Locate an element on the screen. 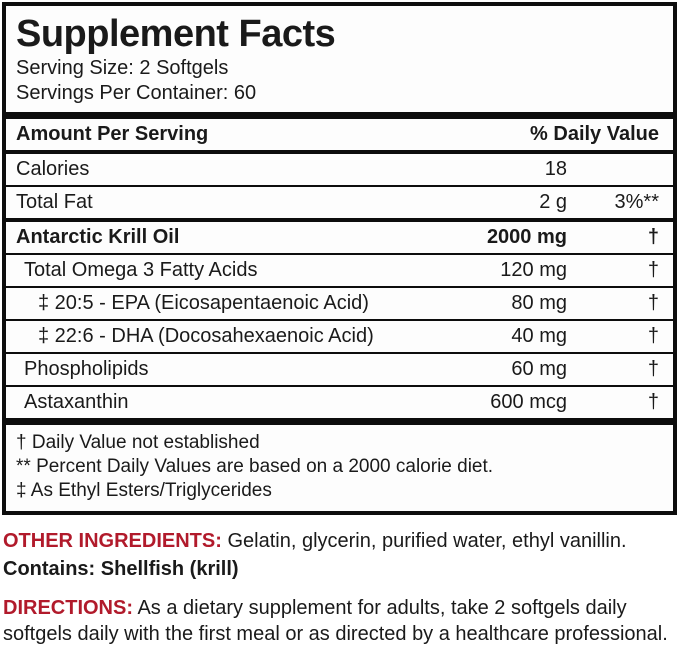 The height and width of the screenshot is (647, 679). daily-value-header: % Daily Value is located at coordinates (594, 134).